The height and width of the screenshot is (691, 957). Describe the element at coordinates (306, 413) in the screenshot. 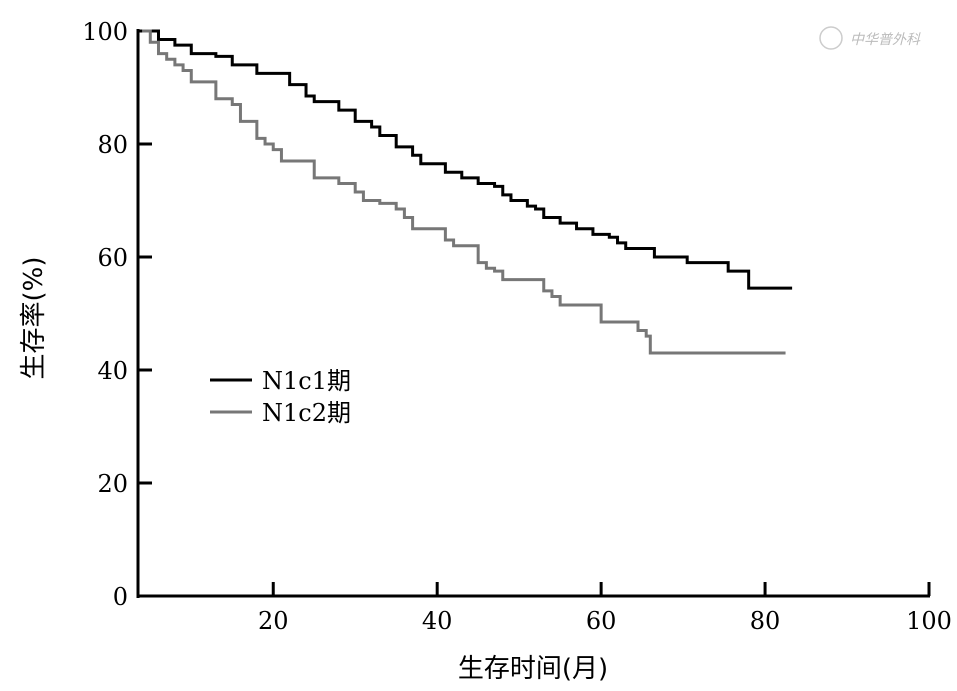

I see `legend-label-n1c2: N1c2期` at that location.